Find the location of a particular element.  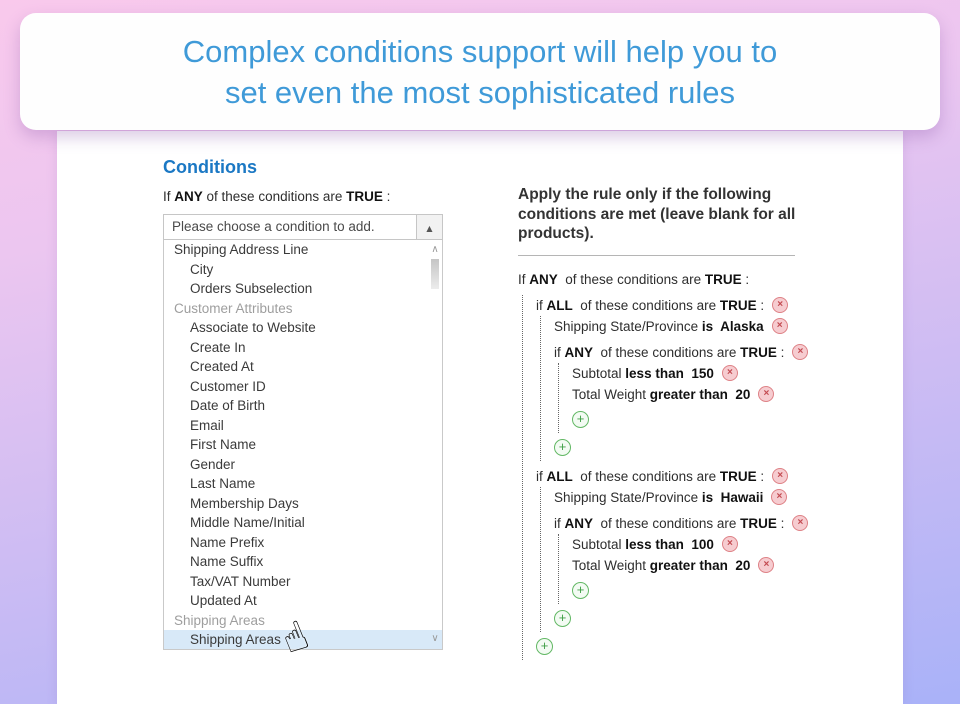

condition-node: Subtotal less than 150 × is located at coordinates (696, 373).